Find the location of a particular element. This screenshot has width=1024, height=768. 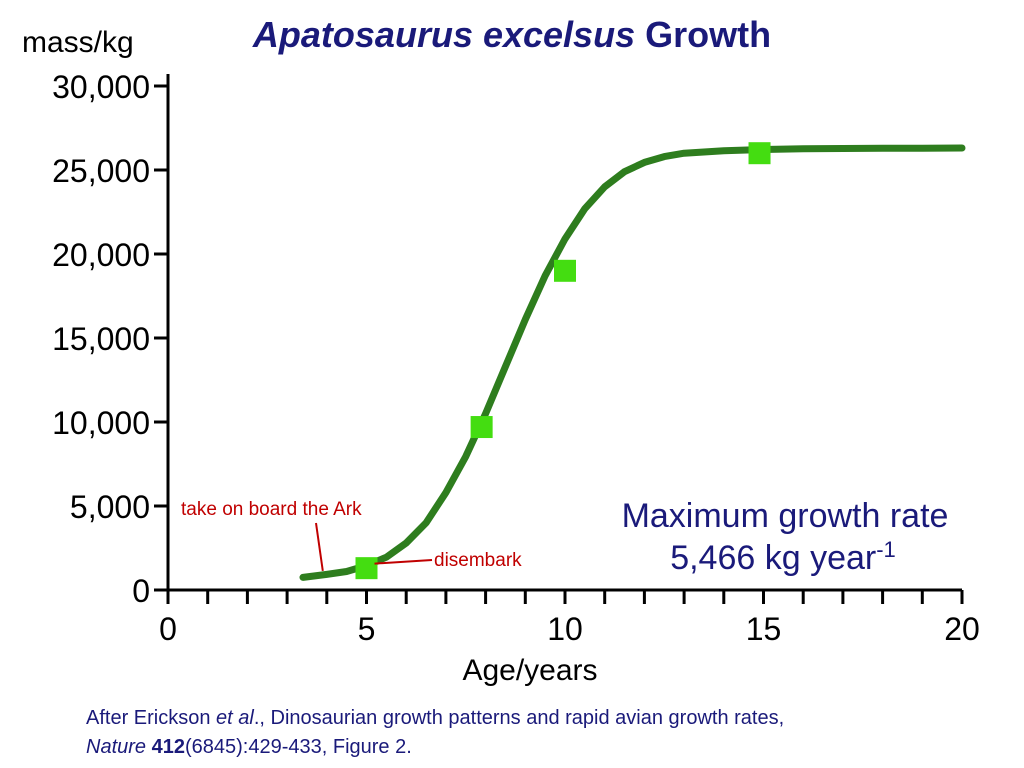

x-tick-label: 15 is located at coordinates (764, 629).